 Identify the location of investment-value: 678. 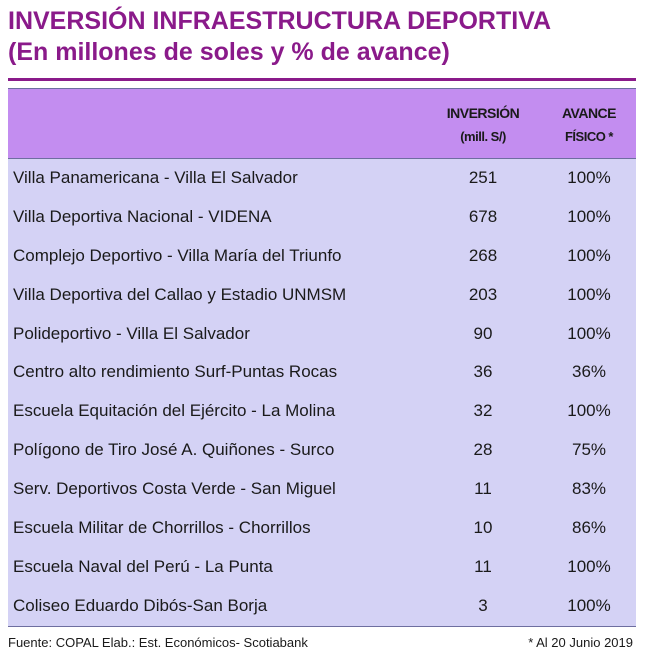
(483, 216).